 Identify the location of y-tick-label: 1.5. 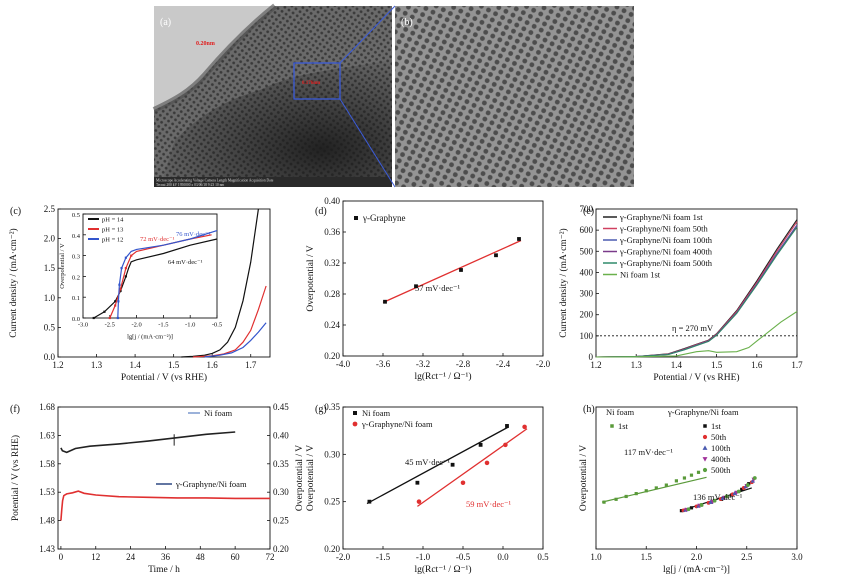
(50, 268).